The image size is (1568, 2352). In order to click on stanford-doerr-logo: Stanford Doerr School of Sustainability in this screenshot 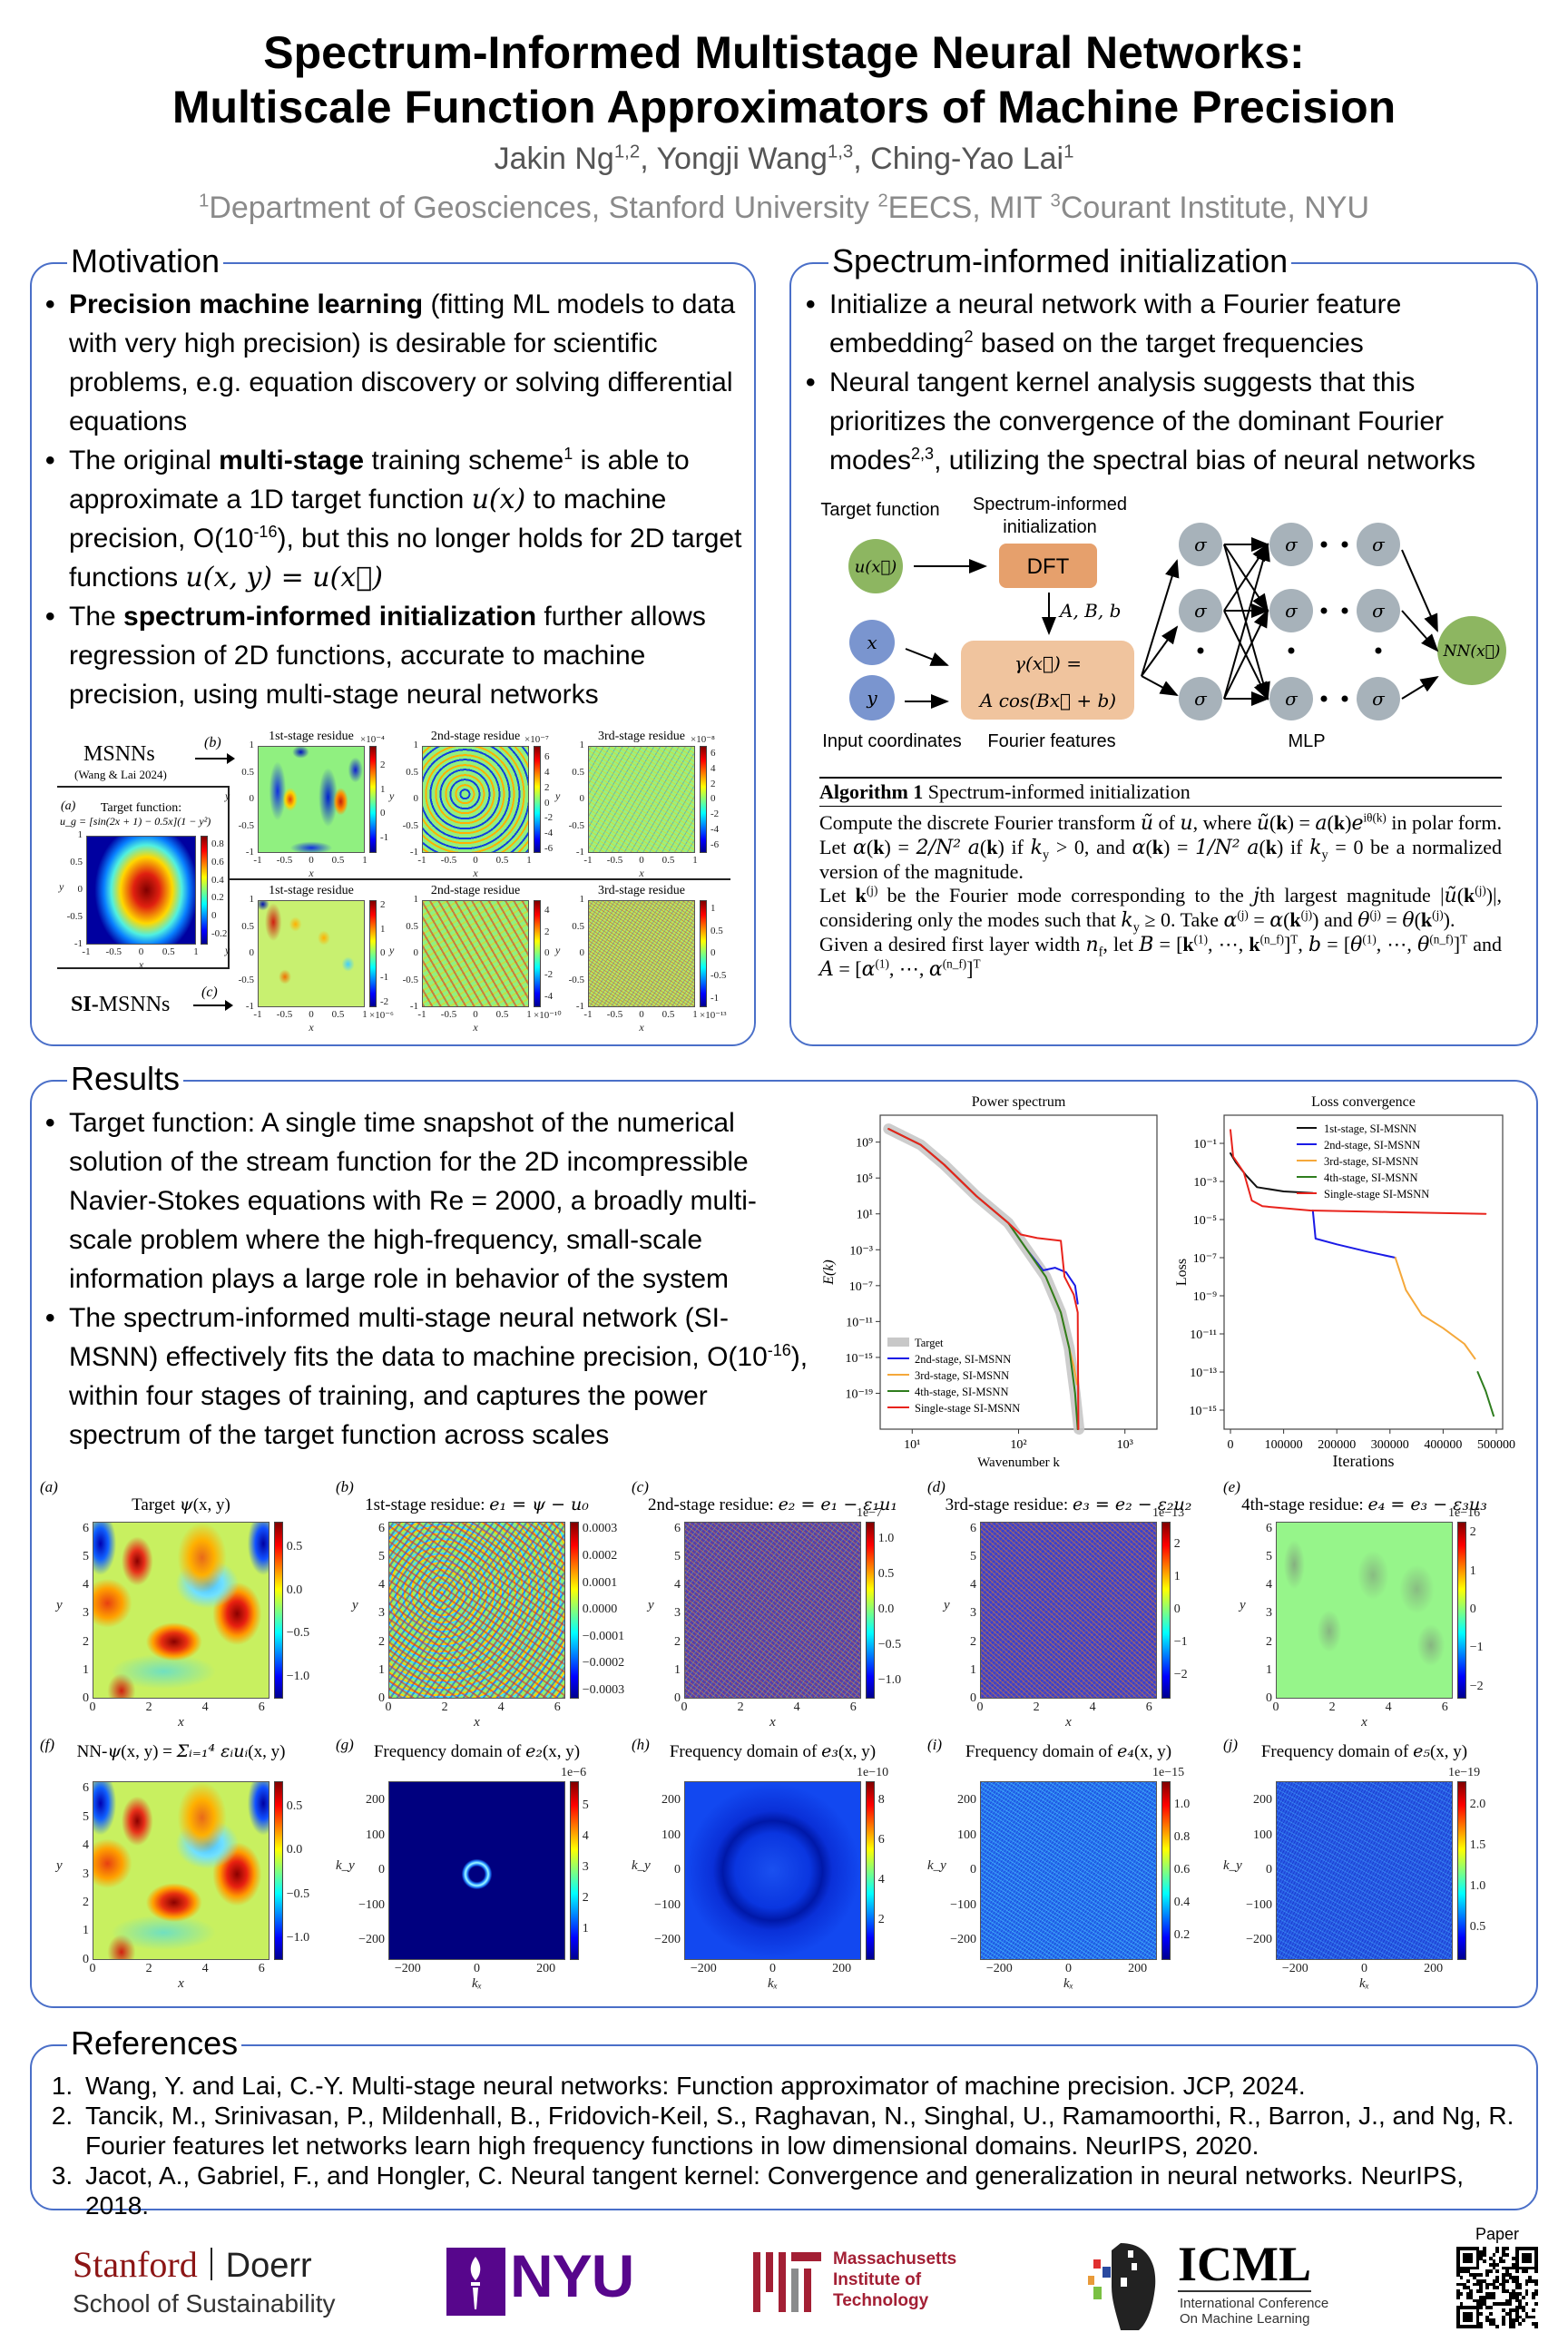, I will do `click(209, 2280)`.